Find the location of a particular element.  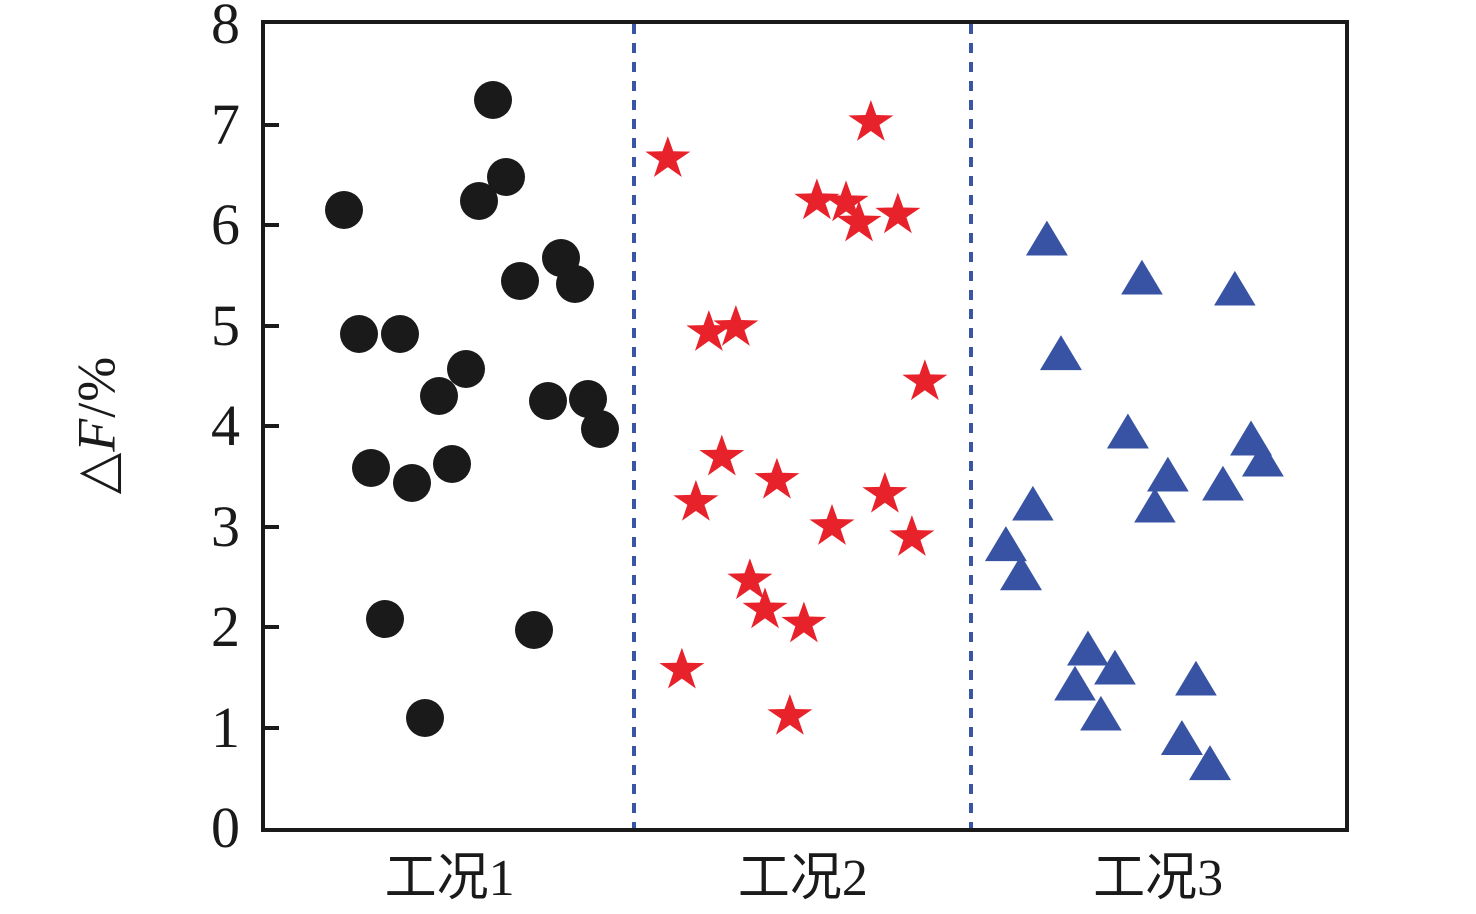

x-category-label-2: 工况2 is located at coordinates (802, 878).